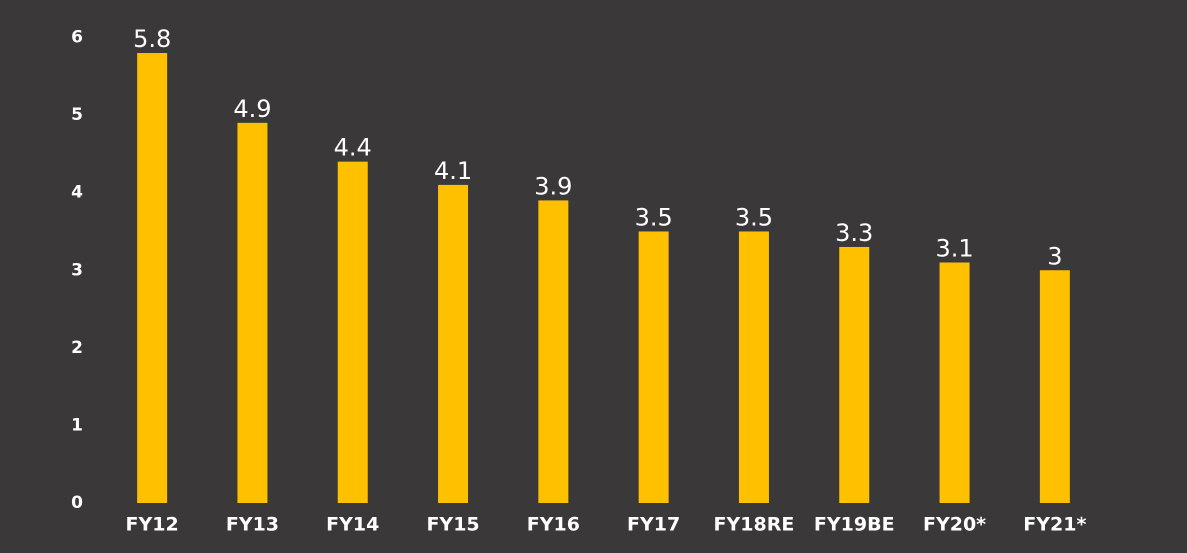 This screenshot has width=1187, height=553. I want to click on x-tick-label: FY14, so click(352, 525).